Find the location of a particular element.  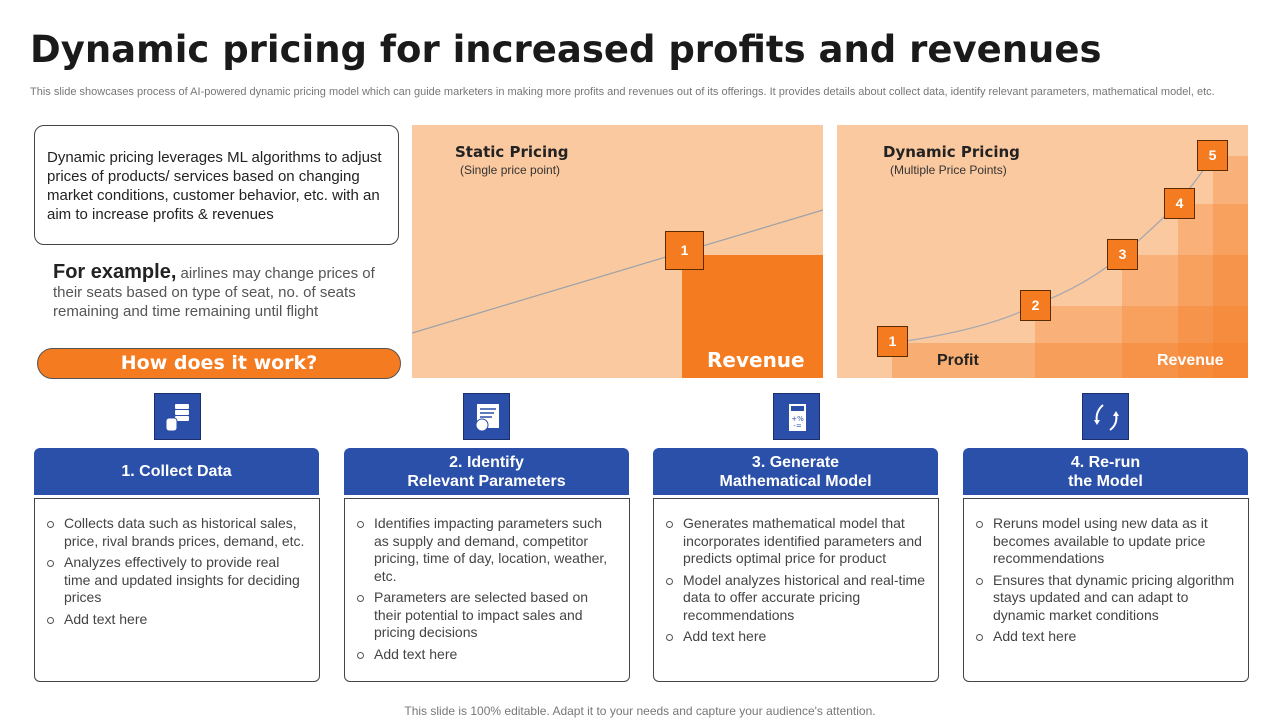

step-title: 3. Generate Mathematical Model is located at coordinates (795, 471).